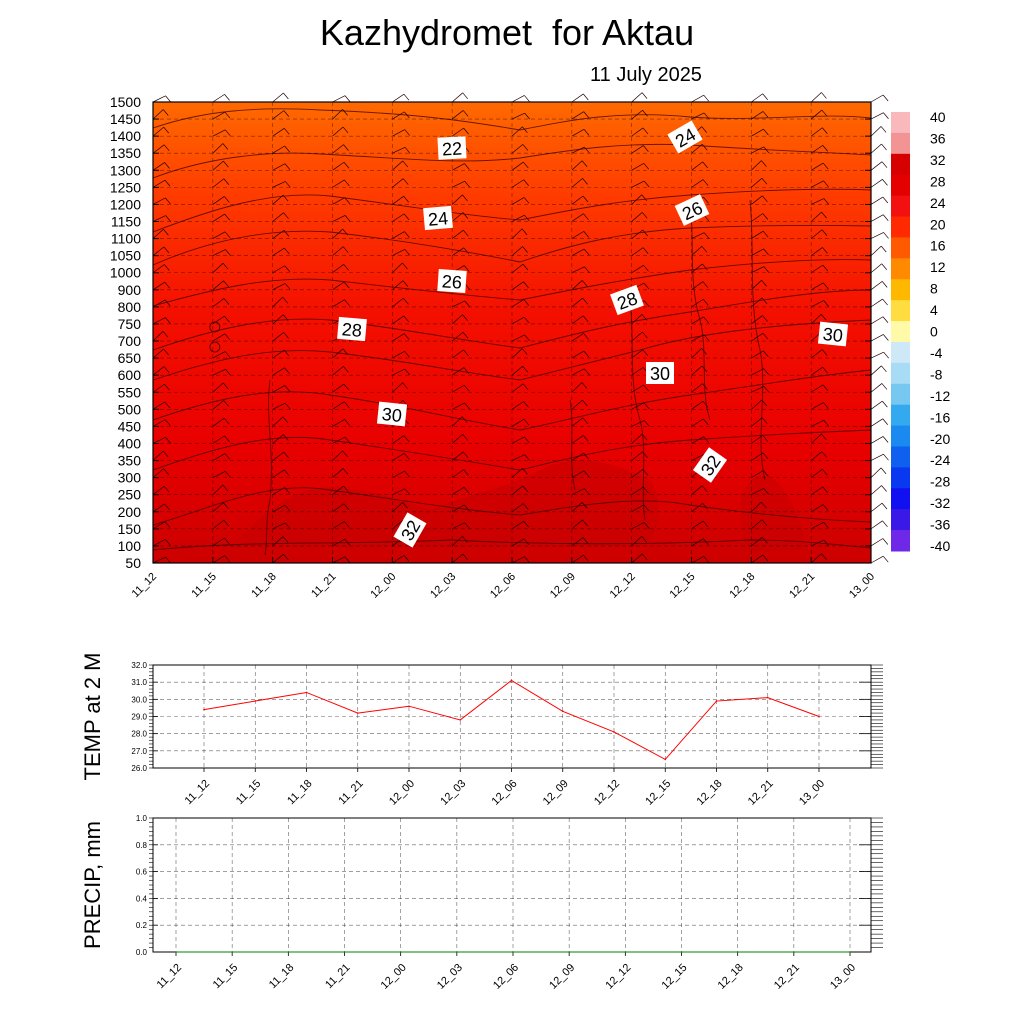 The image size is (1024, 1024). Describe the element at coordinates (618, 977) in the screenshot. I see `x-tick-label: 12_12` at that location.